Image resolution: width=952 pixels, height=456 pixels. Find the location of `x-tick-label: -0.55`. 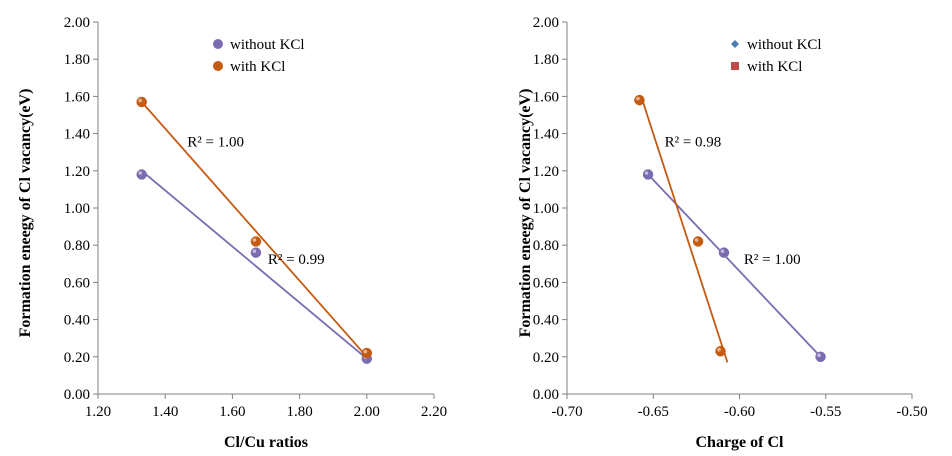

x-tick-label: -0.55 is located at coordinates (825, 412).